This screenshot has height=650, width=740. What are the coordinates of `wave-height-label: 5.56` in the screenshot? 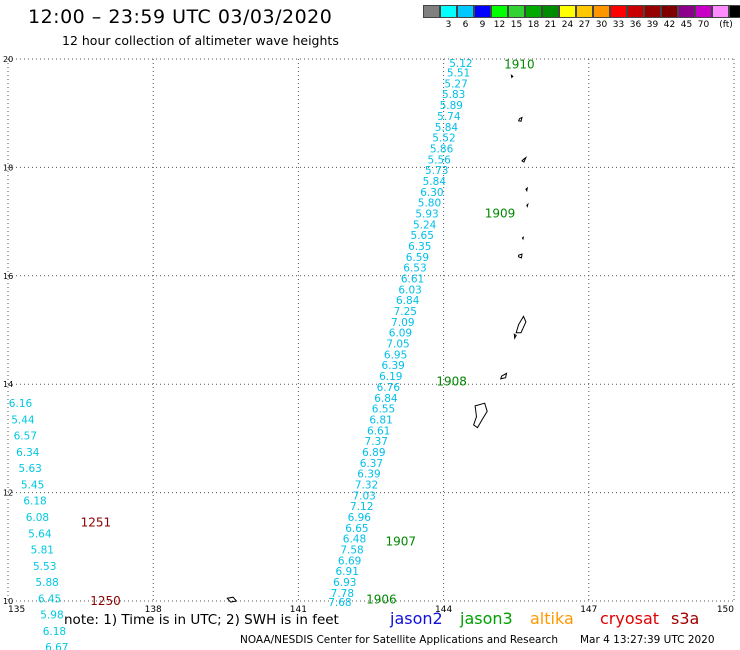 It's located at (439, 160).